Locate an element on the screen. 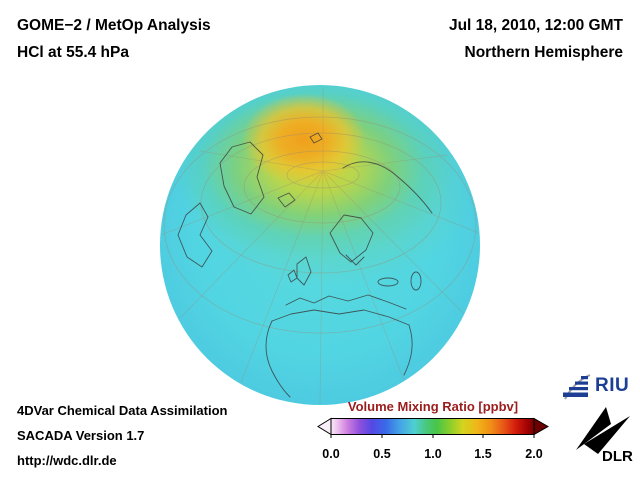 This screenshot has height=480, width=640. riu-logo-text: RIU is located at coordinates (612, 385).